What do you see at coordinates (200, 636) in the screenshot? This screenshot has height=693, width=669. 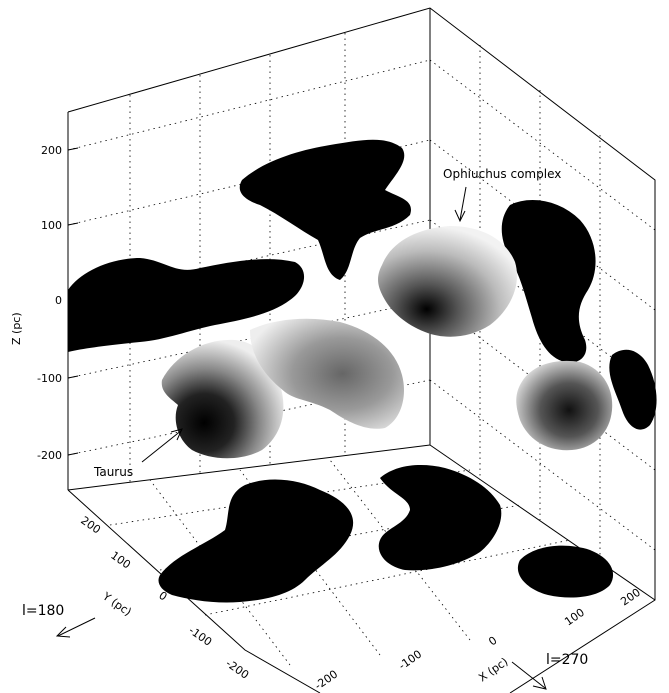 I see `y-tick-label: -100` at bounding box center [200, 636].